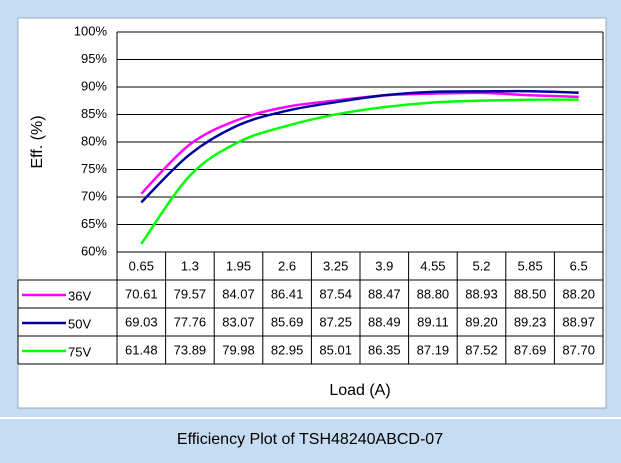 The image size is (621, 463). I want to click on y-tick-label: 75%, so click(94, 168).